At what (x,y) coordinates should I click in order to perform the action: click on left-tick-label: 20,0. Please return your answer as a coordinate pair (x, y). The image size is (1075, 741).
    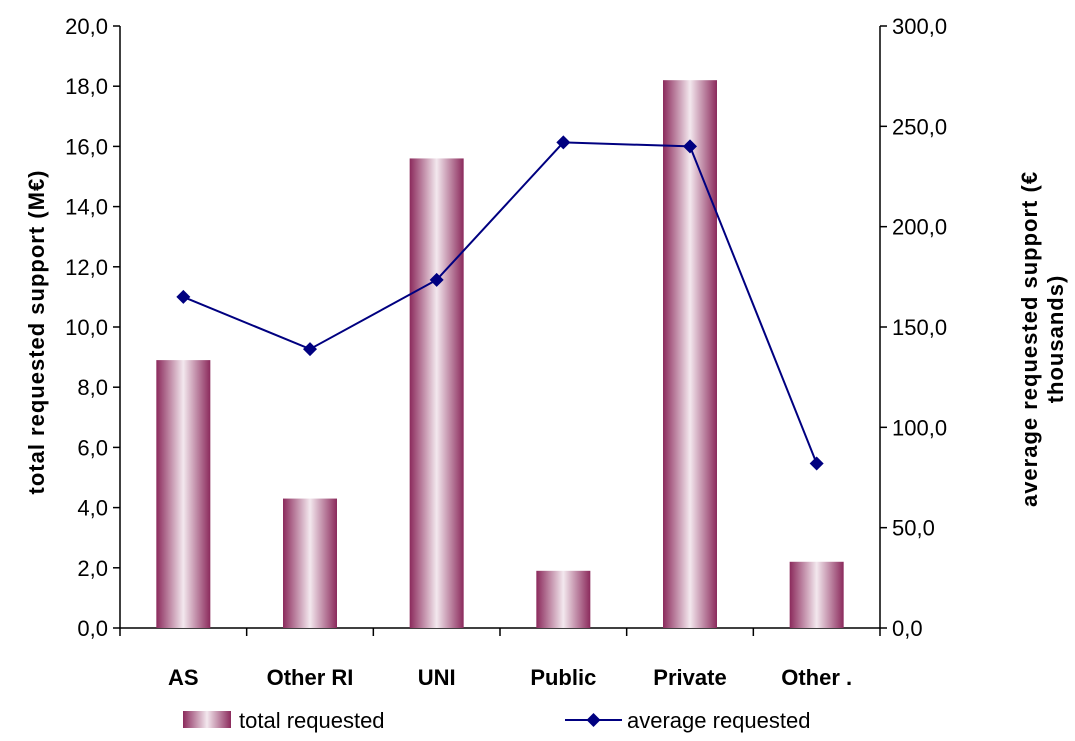
    Looking at the image, I should click on (86, 26).